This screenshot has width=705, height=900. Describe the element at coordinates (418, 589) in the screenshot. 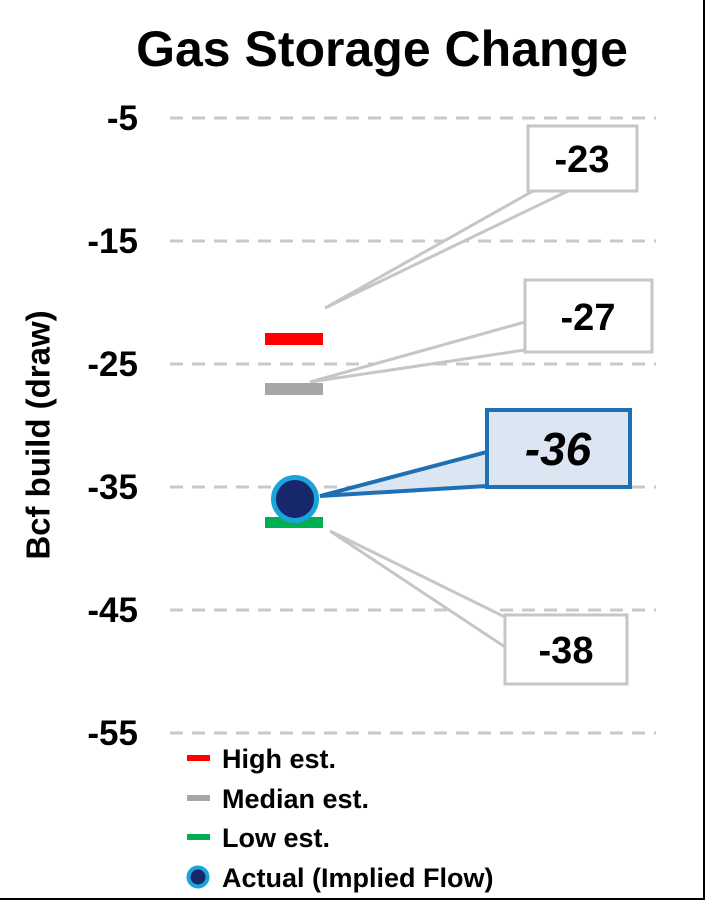

I see `callout-low-pointer` at that location.